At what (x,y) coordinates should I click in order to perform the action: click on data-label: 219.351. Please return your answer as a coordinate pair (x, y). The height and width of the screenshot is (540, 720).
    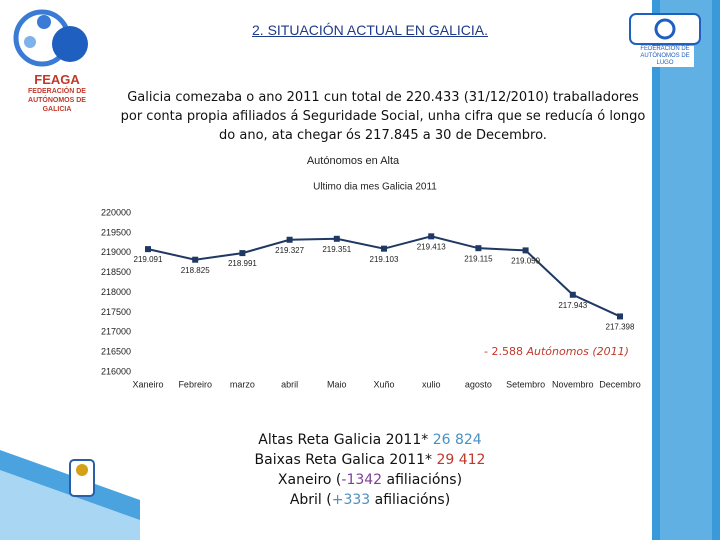
    Looking at the image, I should click on (336, 249).